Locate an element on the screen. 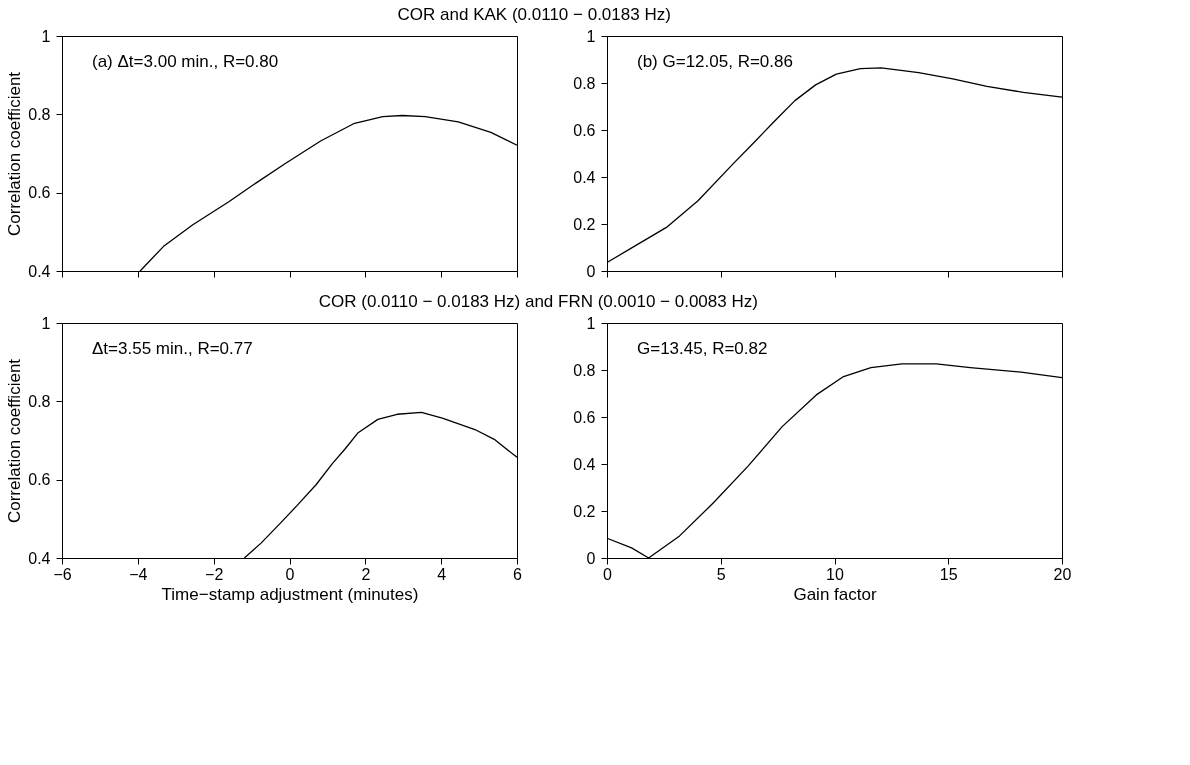 Image resolution: width=1190 pixels, height=765 pixels. x-tick-label: 4 is located at coordinates (442, 574).